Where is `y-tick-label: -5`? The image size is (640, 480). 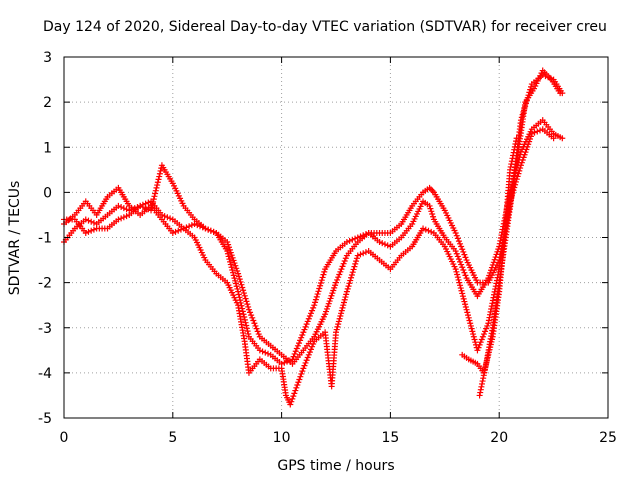 y-tick-label: -5 is located at coordinates (45, 419).